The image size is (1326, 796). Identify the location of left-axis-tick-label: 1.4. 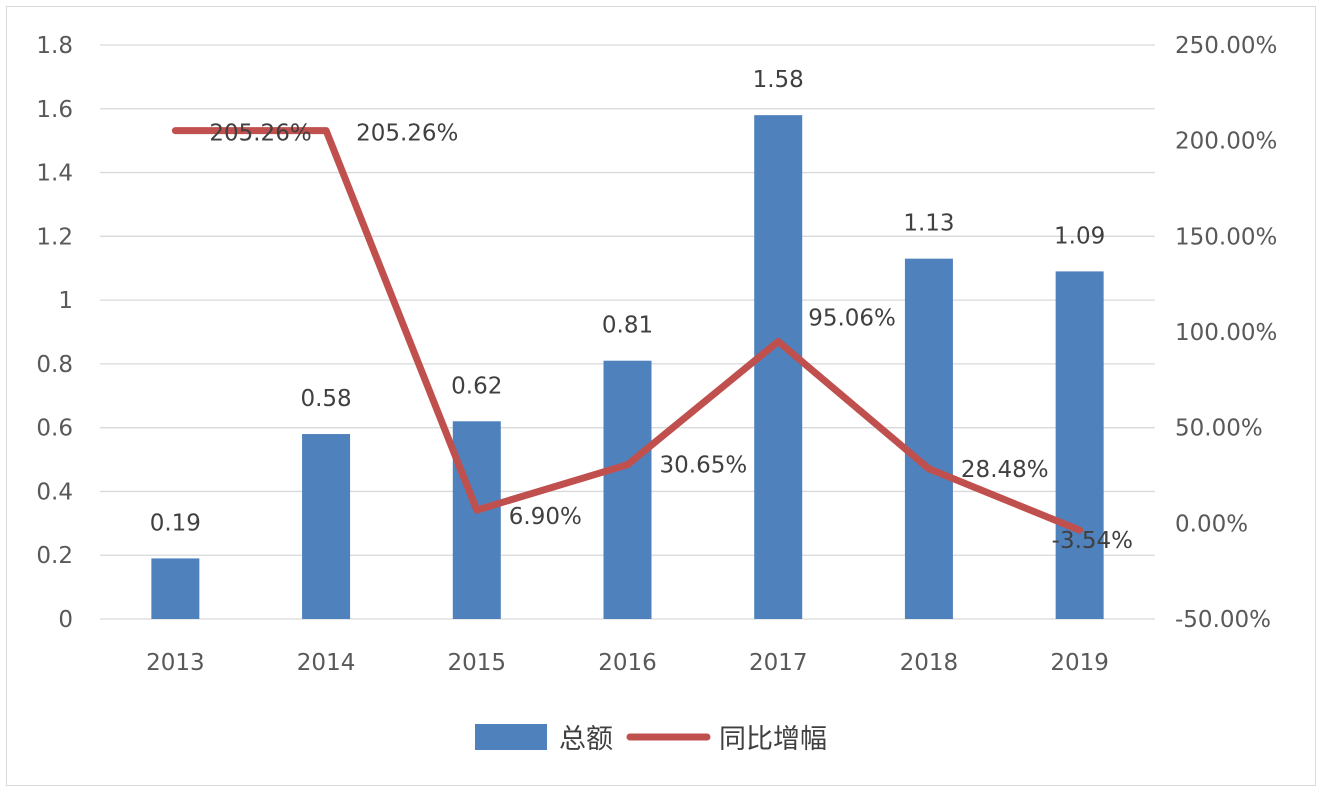
(54, 174).